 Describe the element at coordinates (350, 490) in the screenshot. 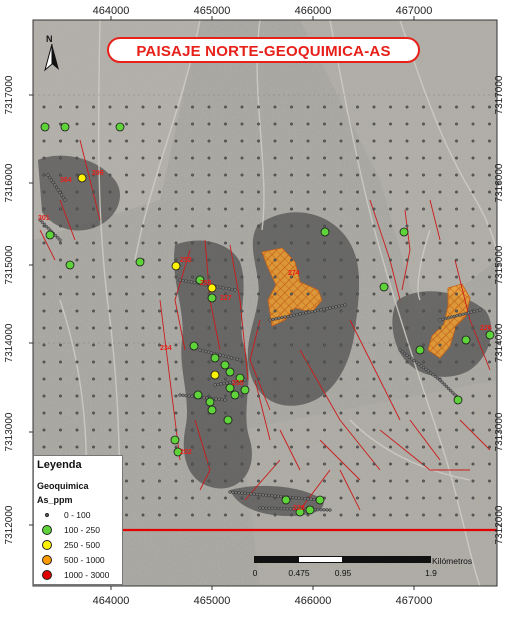

I see `fault-line` at that location.